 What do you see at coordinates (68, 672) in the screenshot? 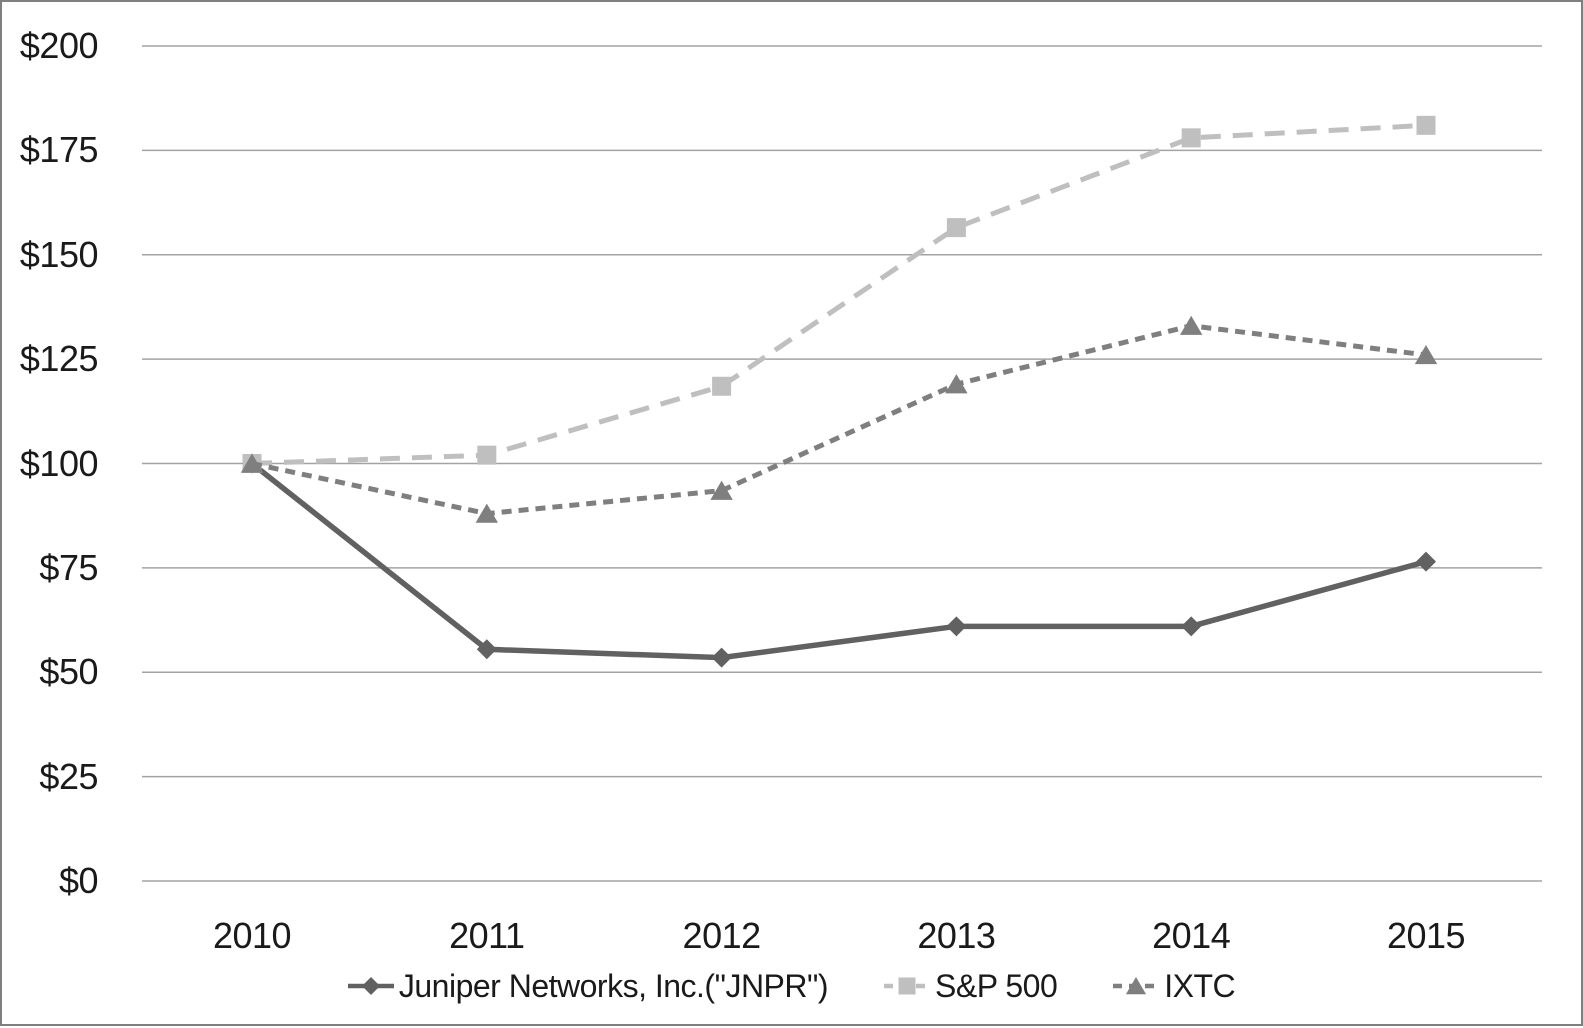
I see `y-tick-label: $50` at bounding box center [68, 672].